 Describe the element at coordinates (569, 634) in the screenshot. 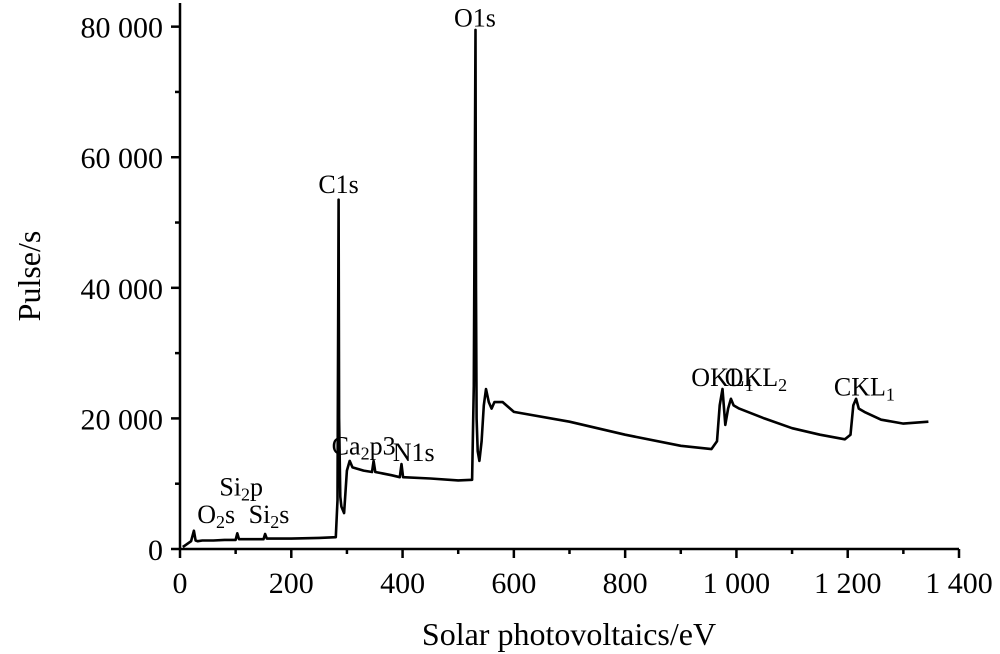

I see `x-axis-title: Solar photovoltaics/eV` at that location.